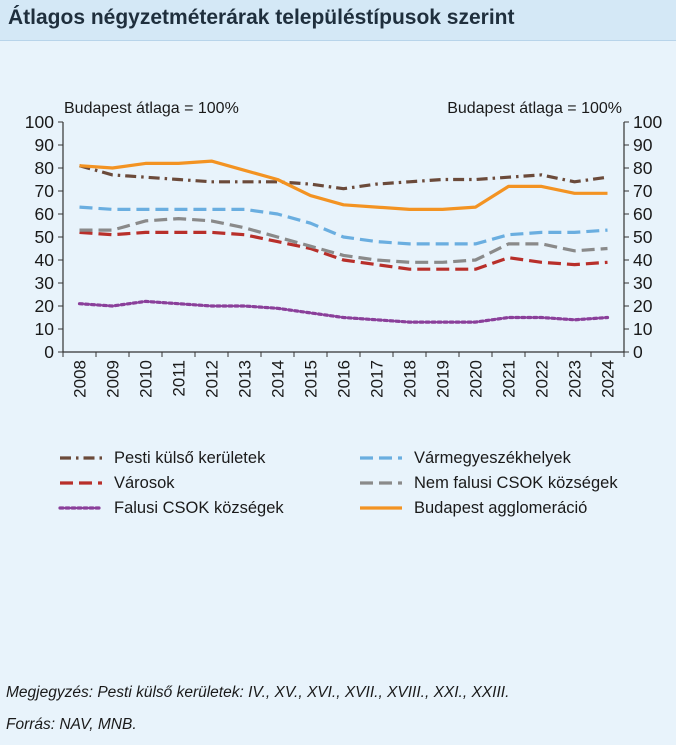 This screenshot has width=676, height=745. What do you see at coordinates (643, 283) in the screenshot?
I see `y-tick-label-right: 30` at bounding box center [643, 283].